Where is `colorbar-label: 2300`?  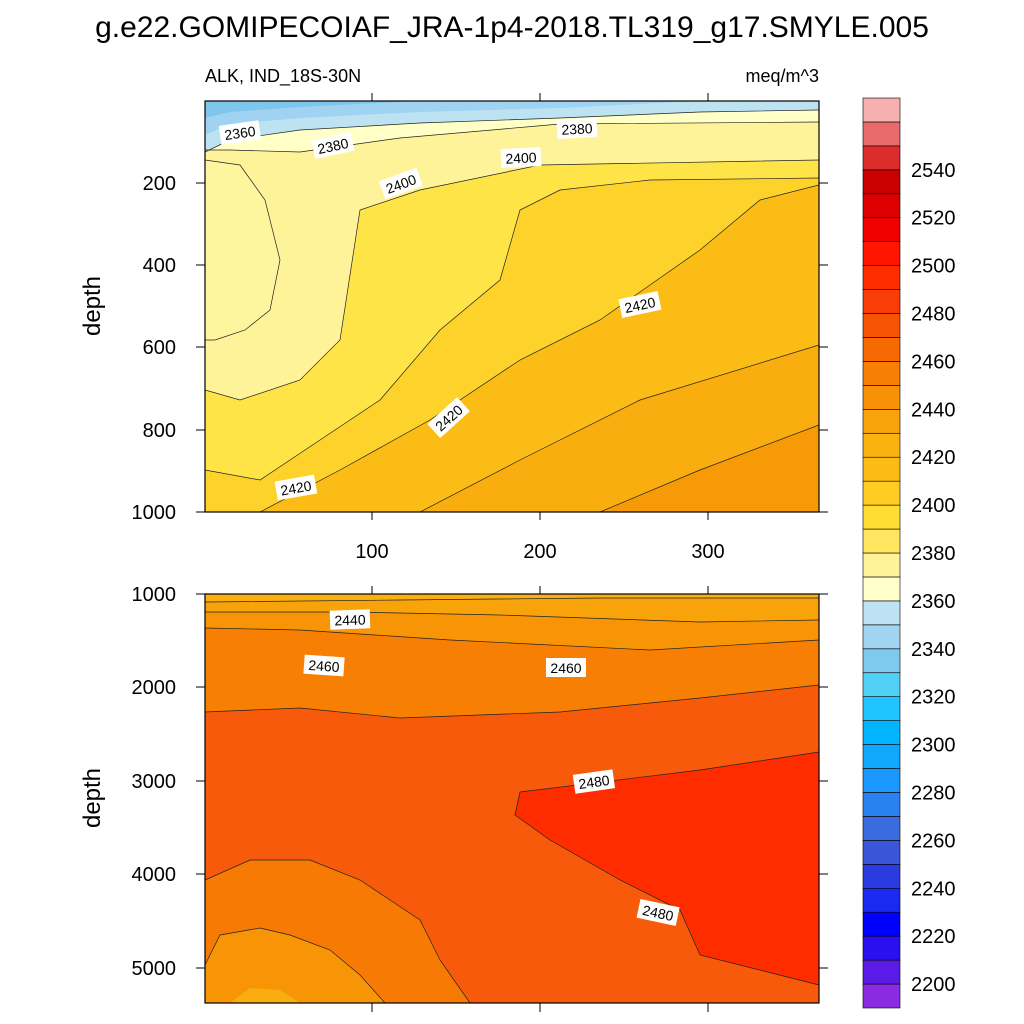 colorbar-label: 2300 is located at coordinates (933, 746).